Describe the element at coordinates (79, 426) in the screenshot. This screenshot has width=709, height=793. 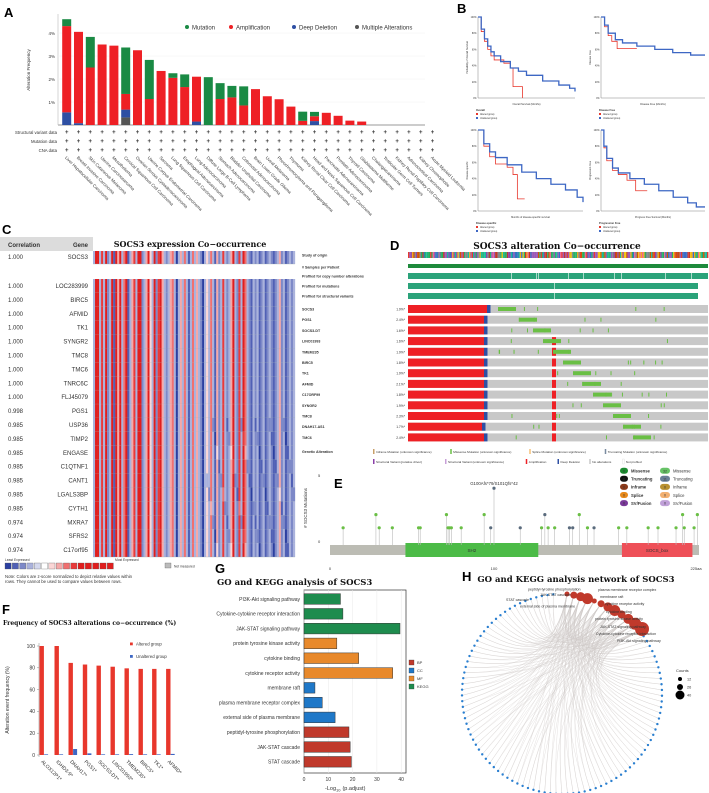
I see `gene-link: USP36` at that location.